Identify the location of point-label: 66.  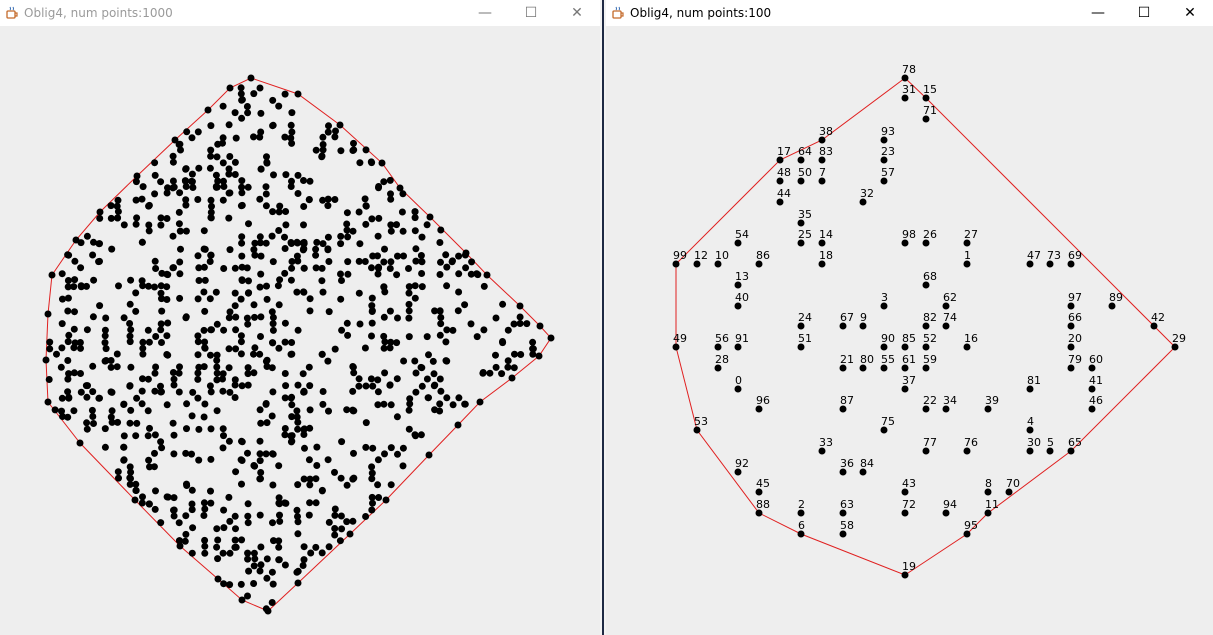
(1075, 317).